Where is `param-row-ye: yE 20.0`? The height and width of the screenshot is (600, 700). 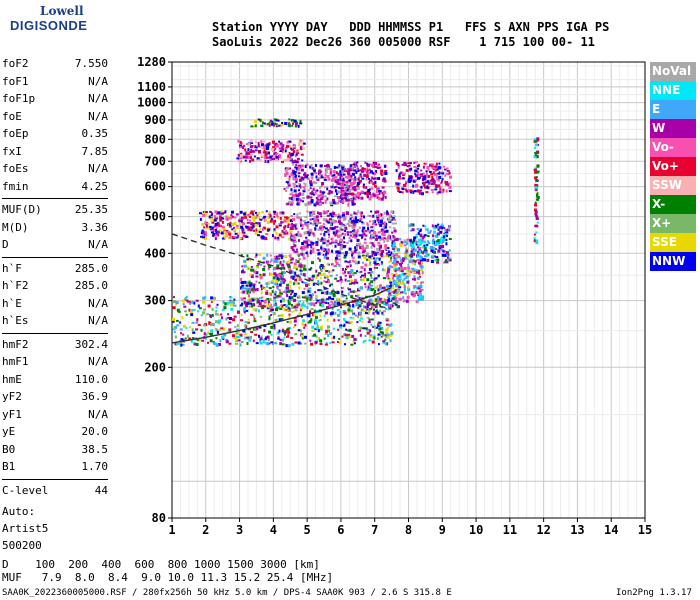
param-row-ye: yE 20.0 is located at coordinates (55, 432).